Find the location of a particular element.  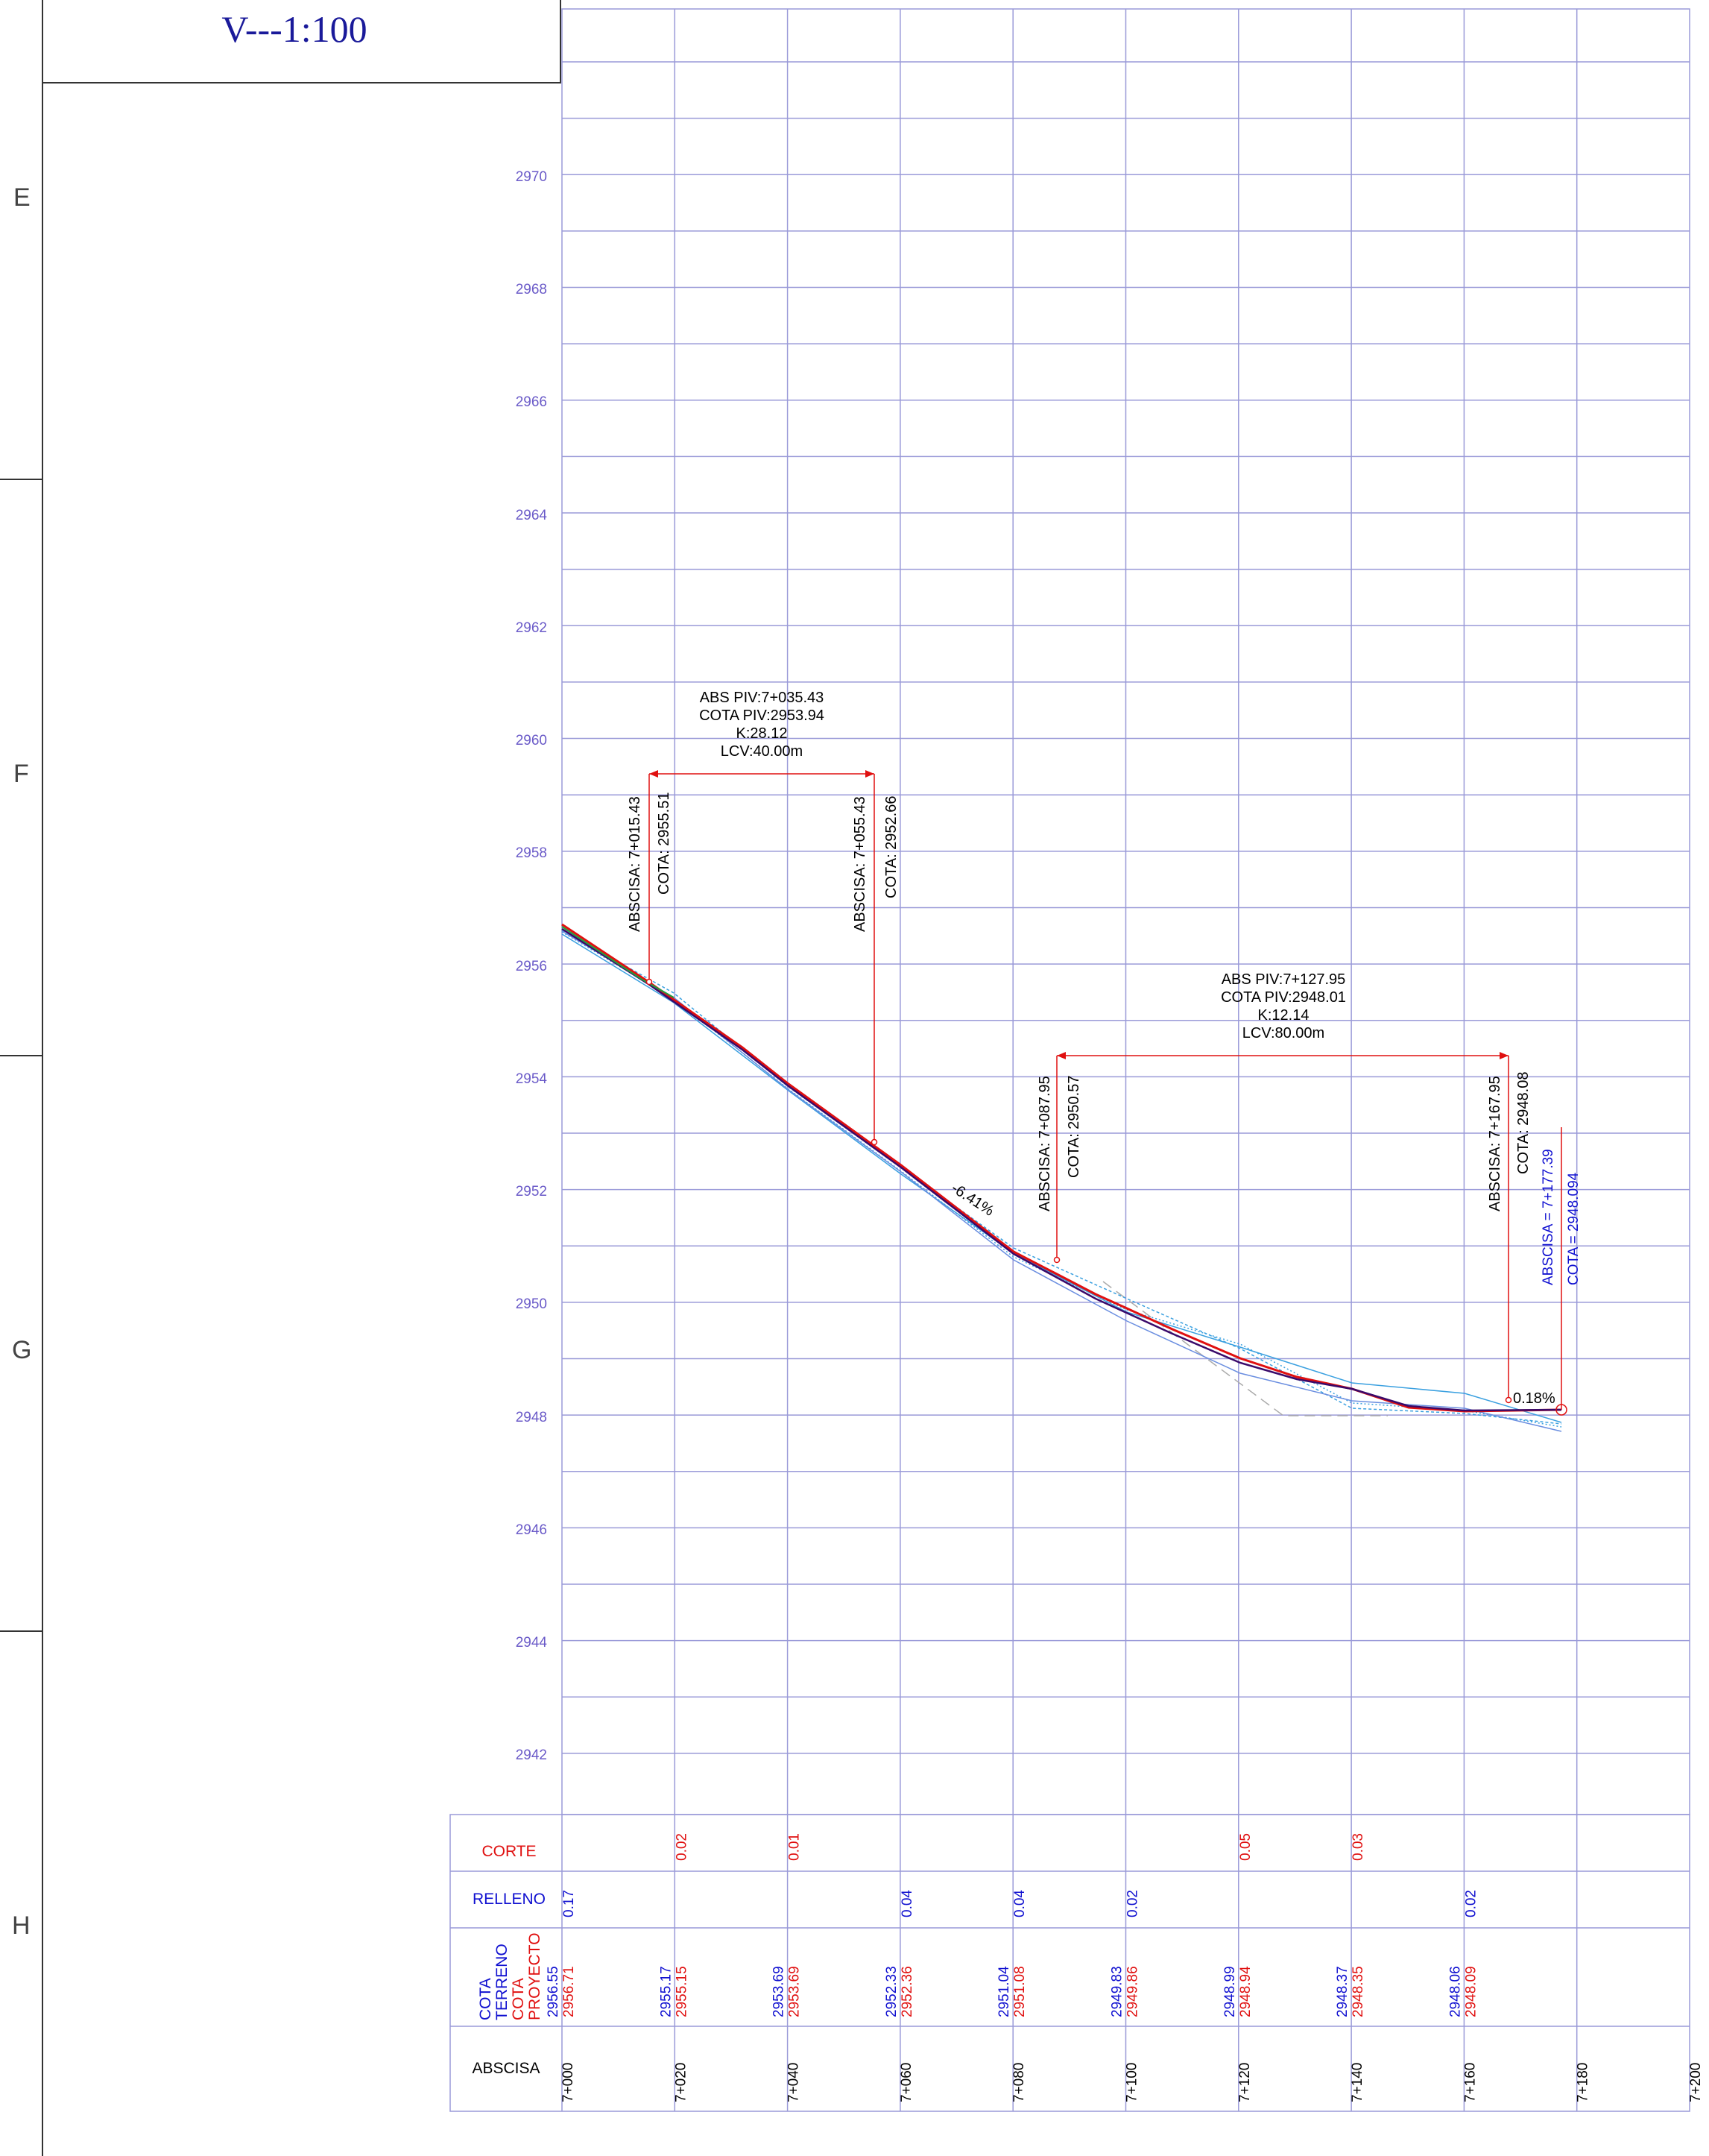

proyecto-line is located at coordinates (1061, 1168).